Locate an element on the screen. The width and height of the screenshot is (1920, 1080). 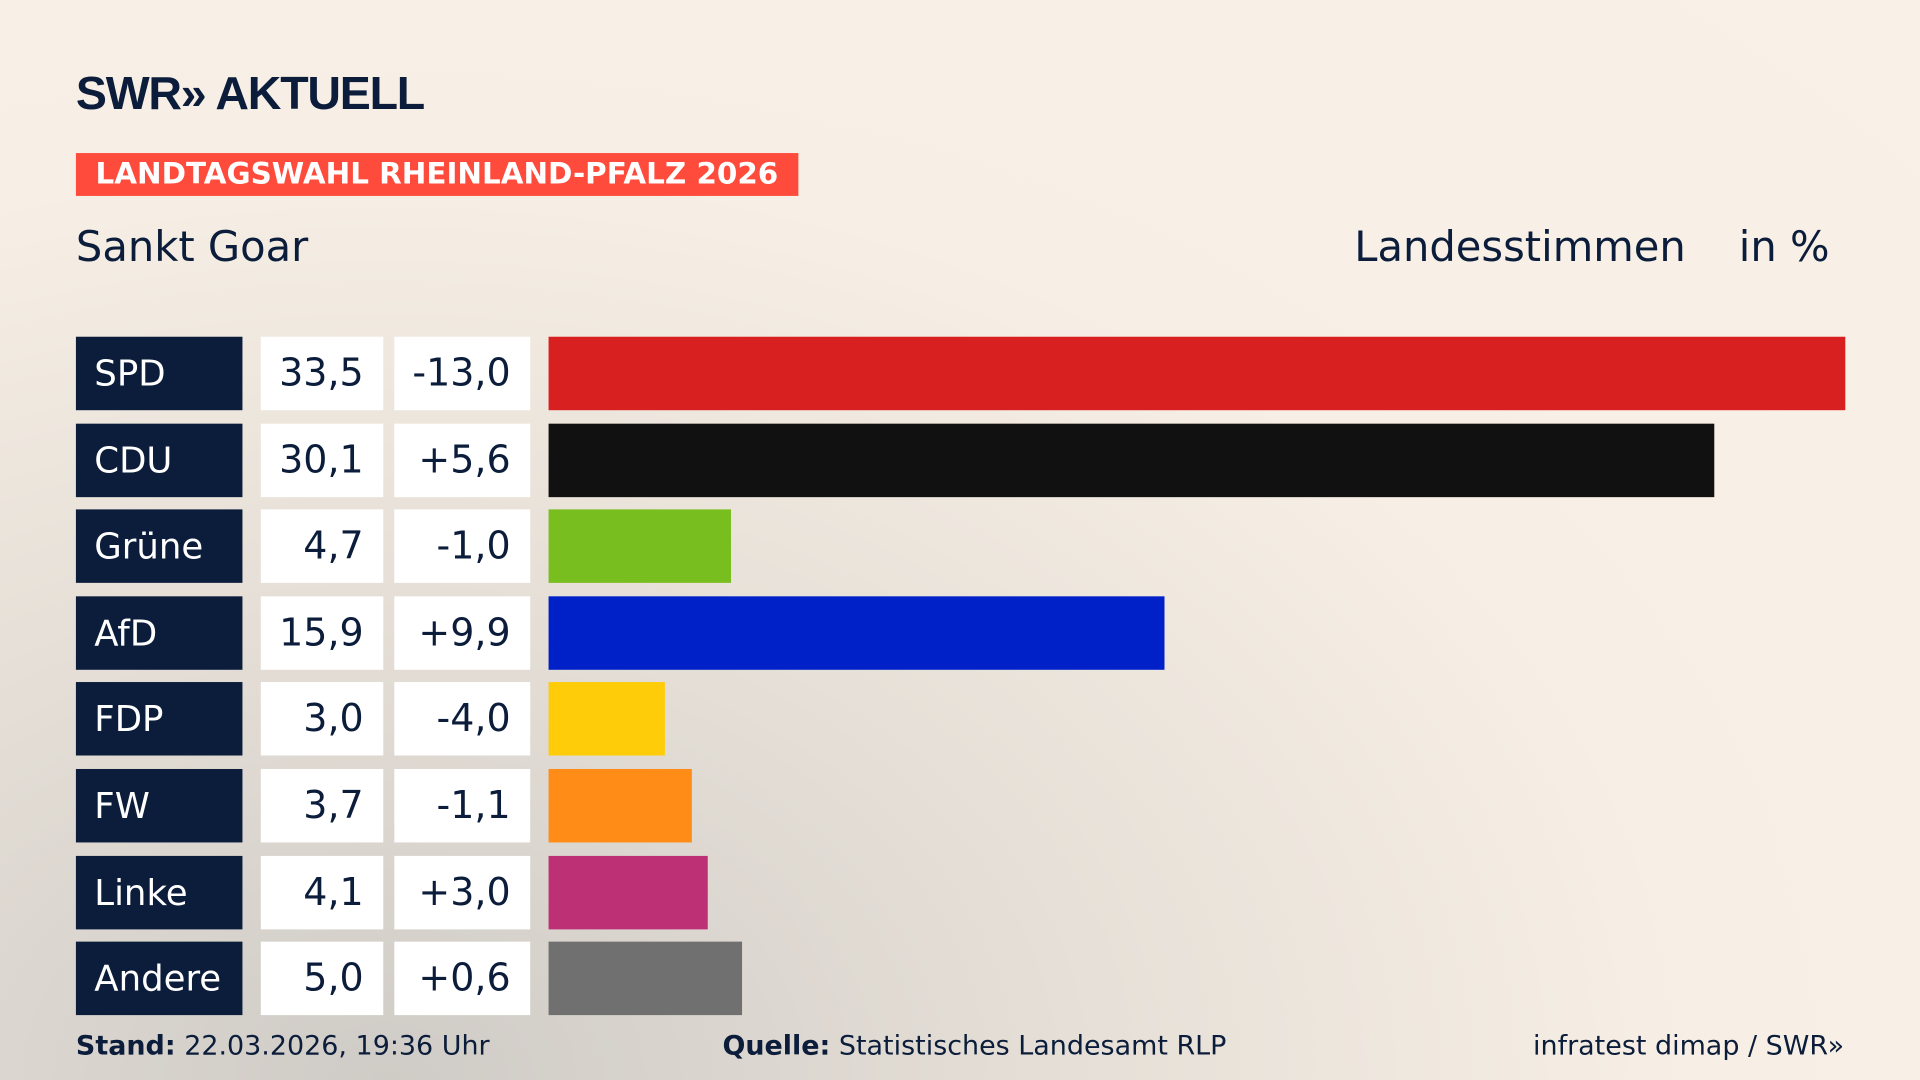
party-label: FW is located at coordinates (159, 805).